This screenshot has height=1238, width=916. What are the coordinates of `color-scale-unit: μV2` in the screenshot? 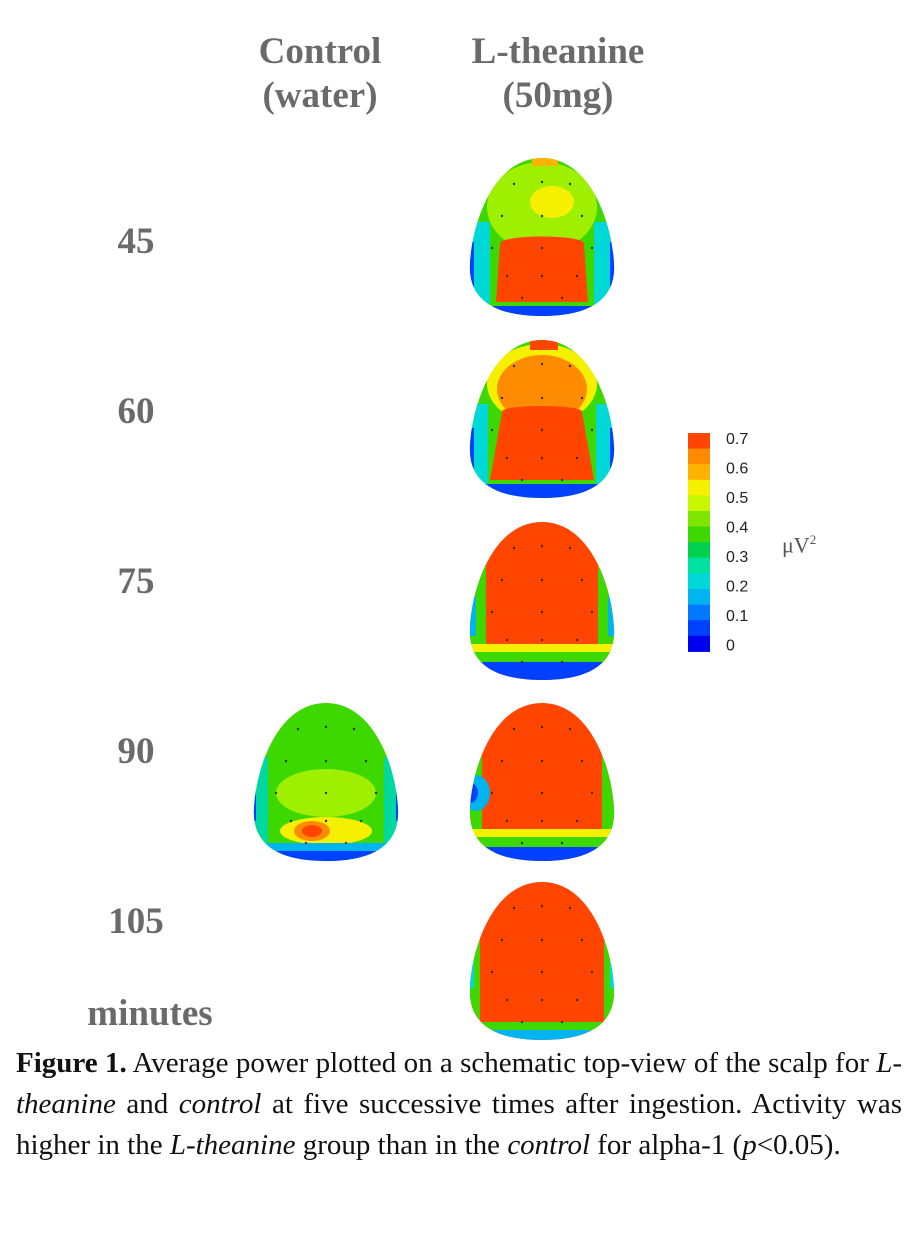 It's located at (799, 545).